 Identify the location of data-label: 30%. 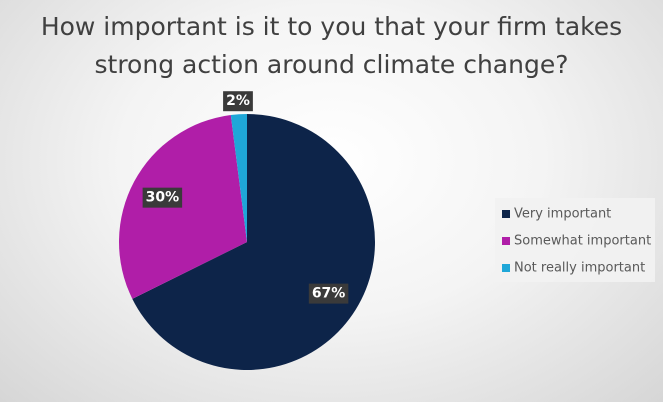
(162, 197).